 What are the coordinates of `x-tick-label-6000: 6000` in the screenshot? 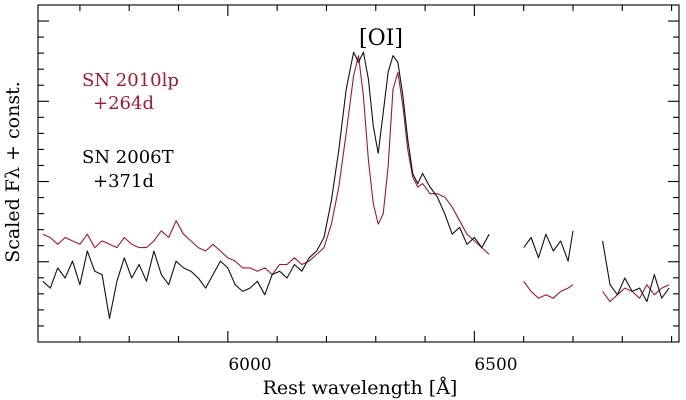 It's located at (249, 365).